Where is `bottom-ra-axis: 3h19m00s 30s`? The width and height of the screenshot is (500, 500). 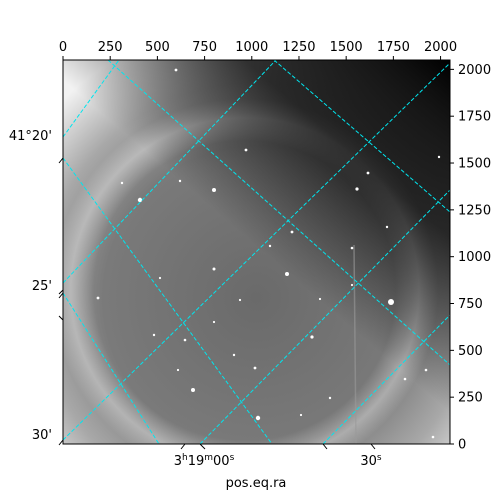
bottom-ra-axis: 3h19m00s 30s is located at coordinates (278, 456).